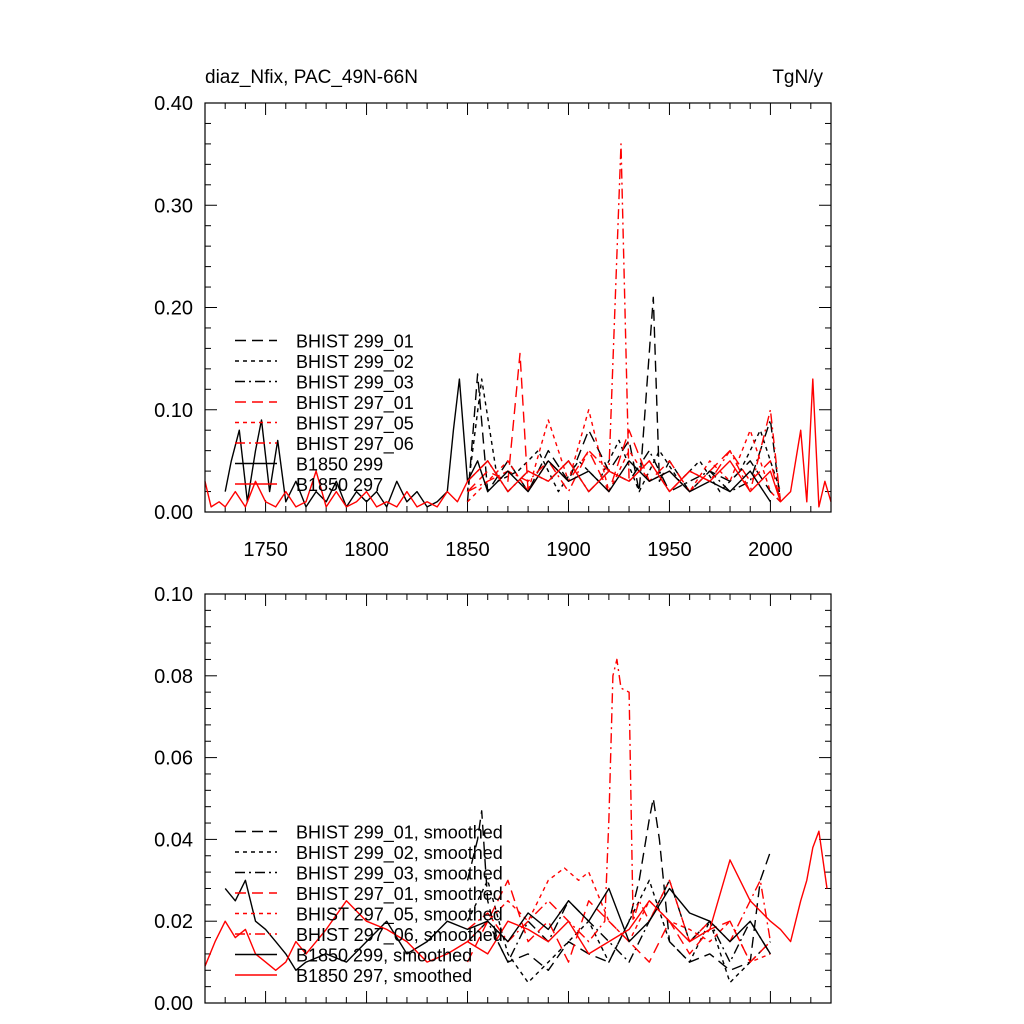 The image size is (1024, 1024). What do you see at coordinates (568, 550) in the screenshot?
I see `x-tick-label: 1900` at bounding box center [568, 550].